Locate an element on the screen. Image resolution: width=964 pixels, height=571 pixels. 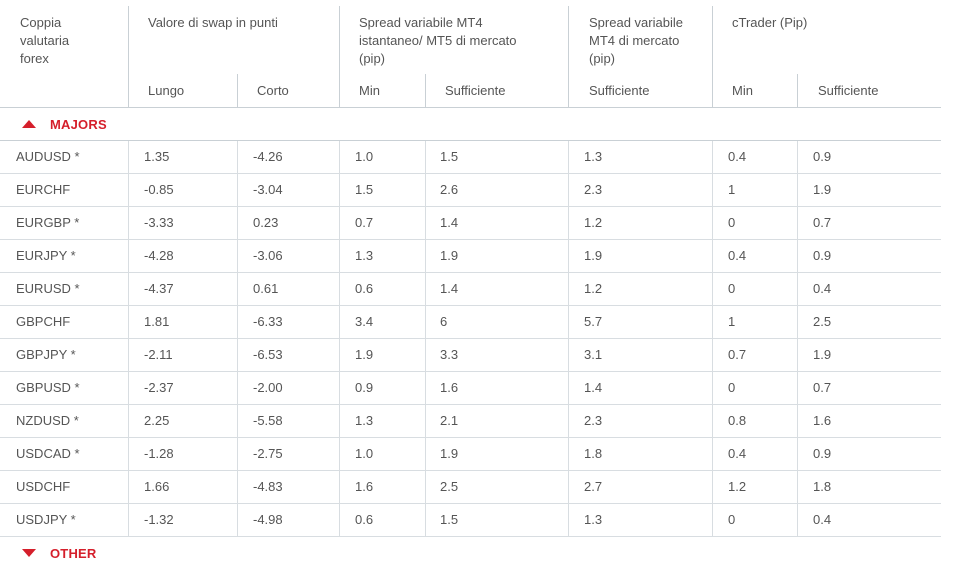
cell-ctrader-min: 0 is located at coordinates (732, 288).